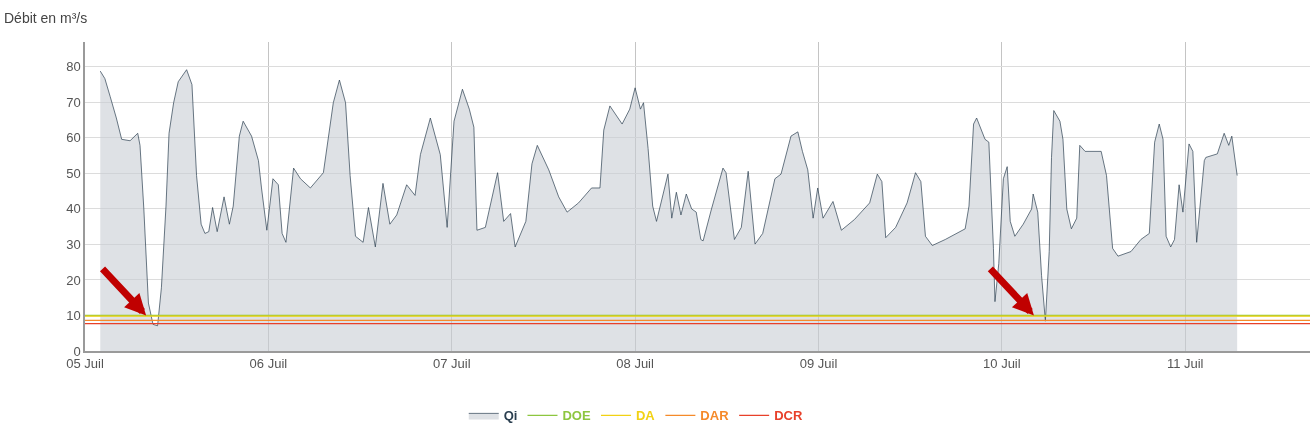 Image resolution: width=1314 pixels, height=434 pixels. I want to click on legend-label: DOE, so click(576, 416).